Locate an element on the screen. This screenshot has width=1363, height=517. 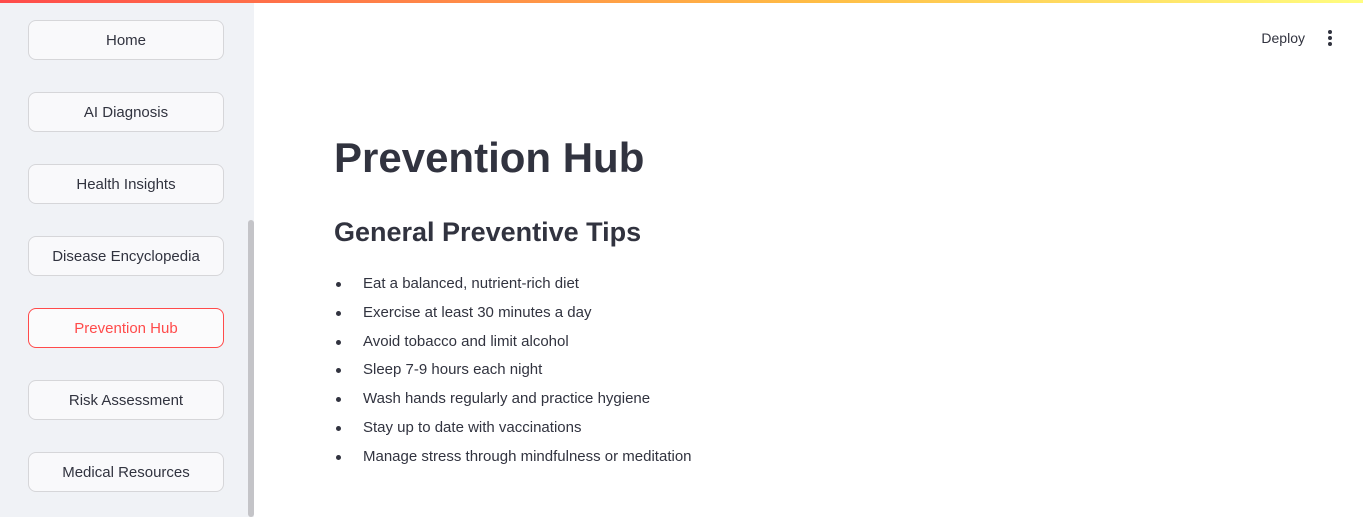
sidebar-item-label: Home is located at coordinates (125, 40).